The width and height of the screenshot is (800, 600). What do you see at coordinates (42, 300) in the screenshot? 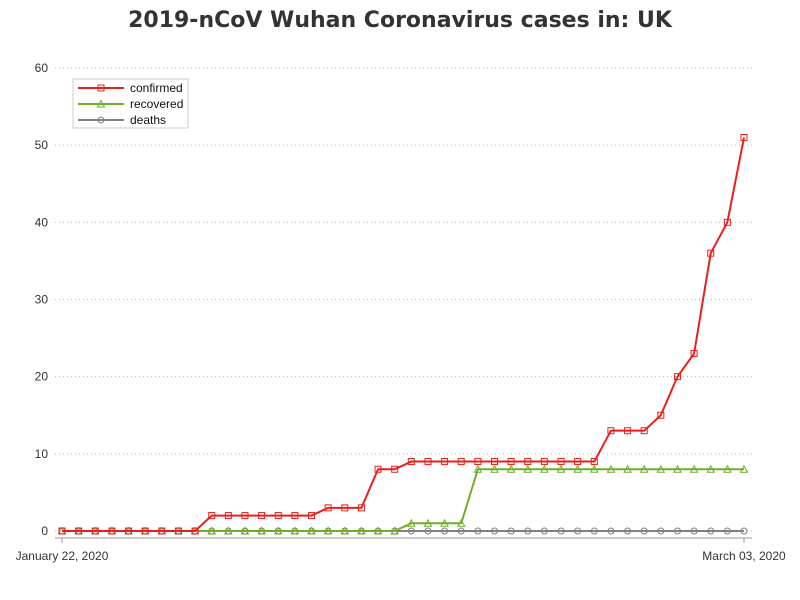
I see `y-tick-label: 30` at bounding box center [42, 300].